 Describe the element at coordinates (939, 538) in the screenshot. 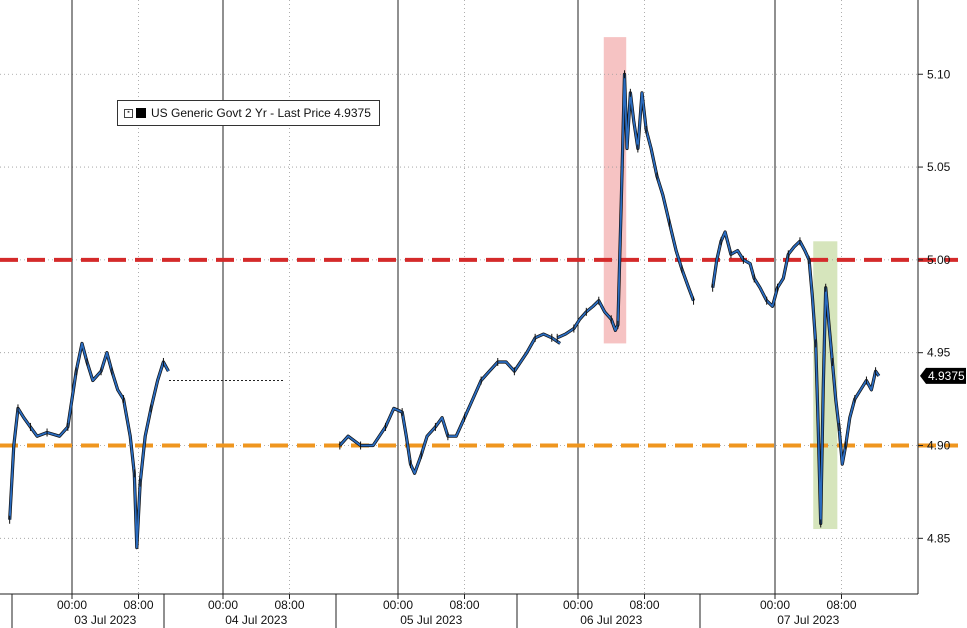

I see `y-tick-label: 4.85` at that location.